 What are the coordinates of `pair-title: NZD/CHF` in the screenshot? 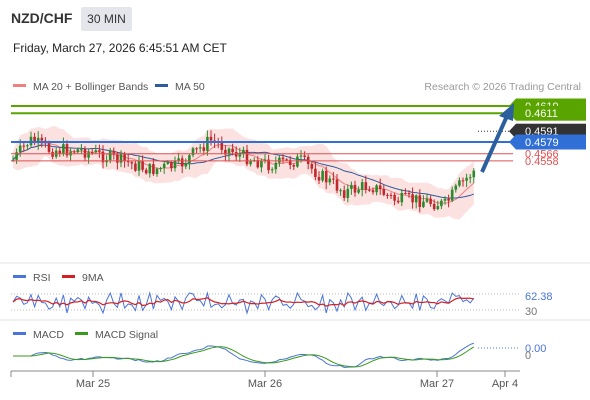 It's located at (42, 18).